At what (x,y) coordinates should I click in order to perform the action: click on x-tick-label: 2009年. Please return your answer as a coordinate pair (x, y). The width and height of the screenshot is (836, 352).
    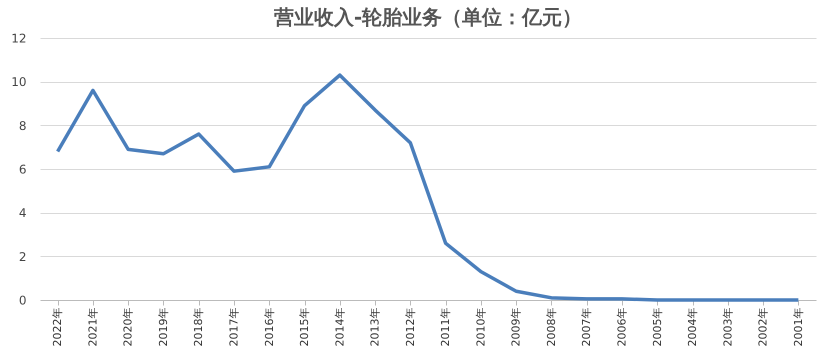
    Looking at the image, I should click on (516, 327).